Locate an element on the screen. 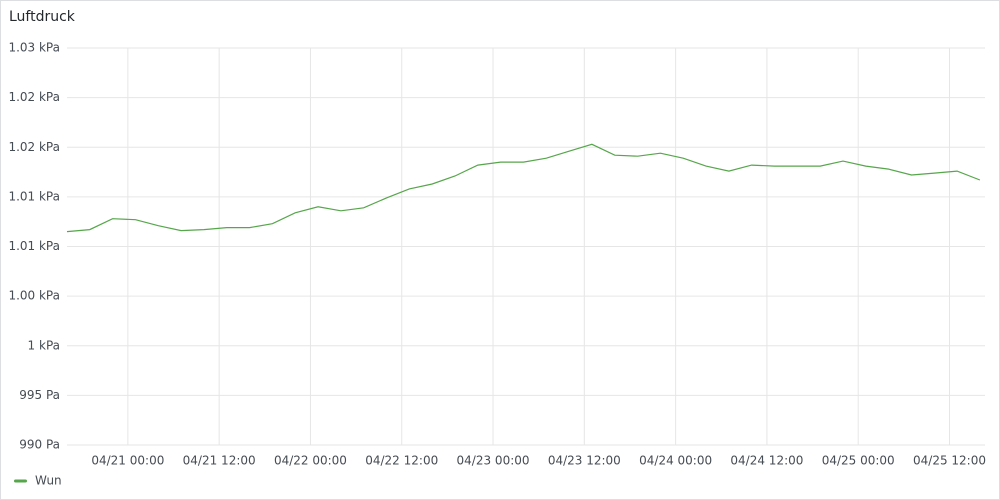 The width and height of the screenshot is (1000, 500). y-tick-label: 990 Pa is located at coordinates (39, 445).